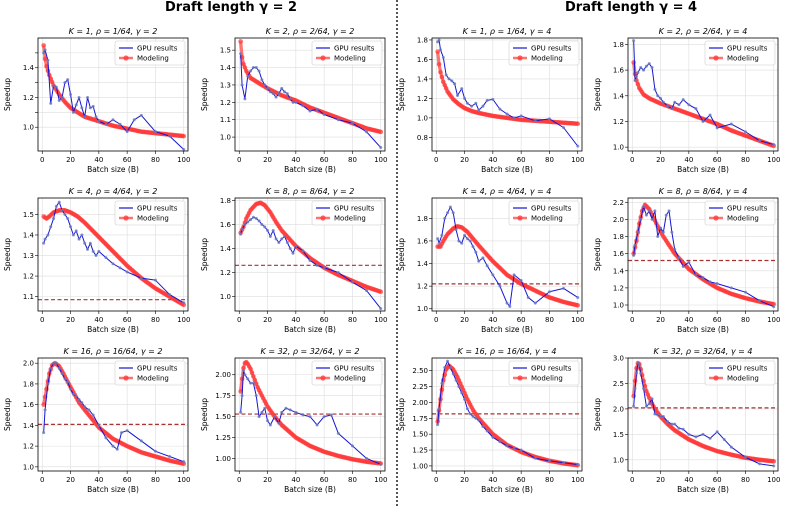 The height and width of the screenshot is (506, 793). What do you see at coordinates (773, 480) in the screenshot?
I see `x-tick-label: 100` at bounding box center [773, 480].